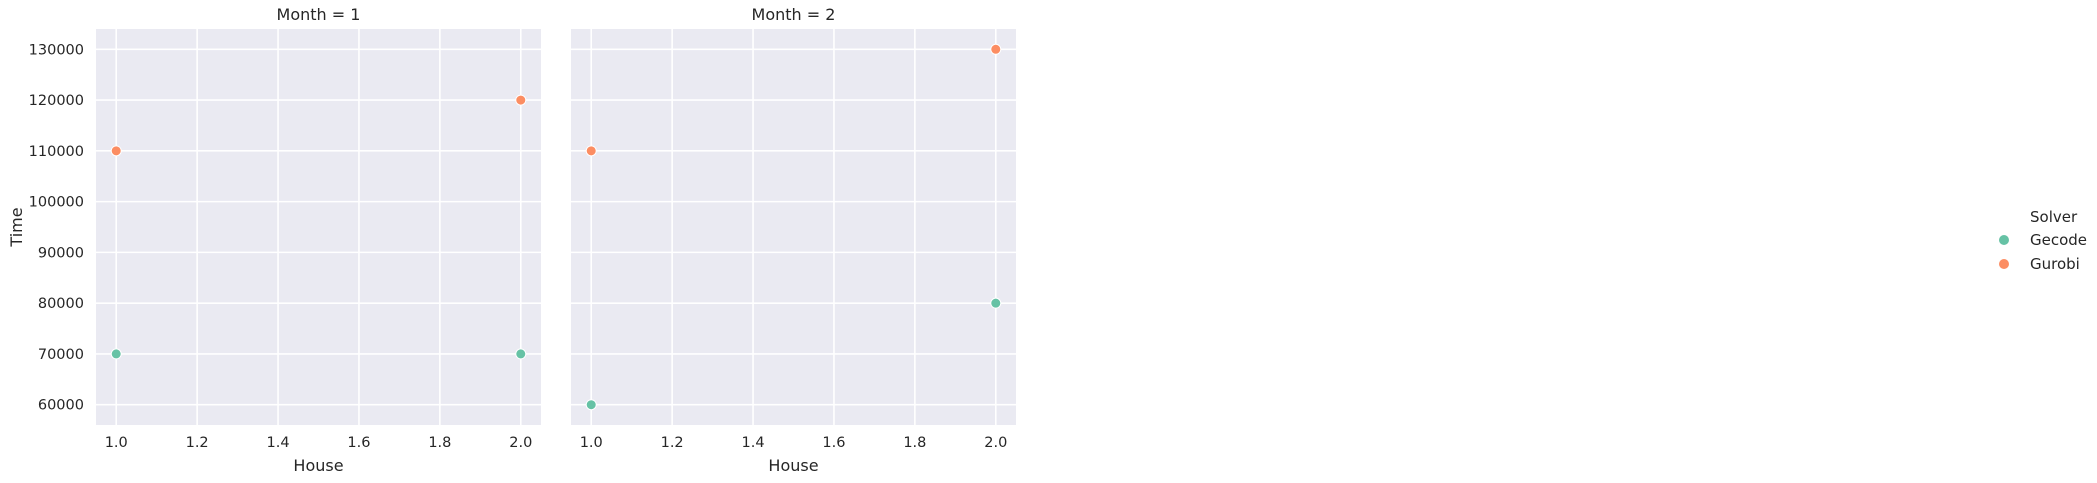 Image resolution: width=2097 pixels, height=483 pixels. Describe the element at coordinates (56, 203) in the screenshot. I see `y-tick-label: 100000` at that location.